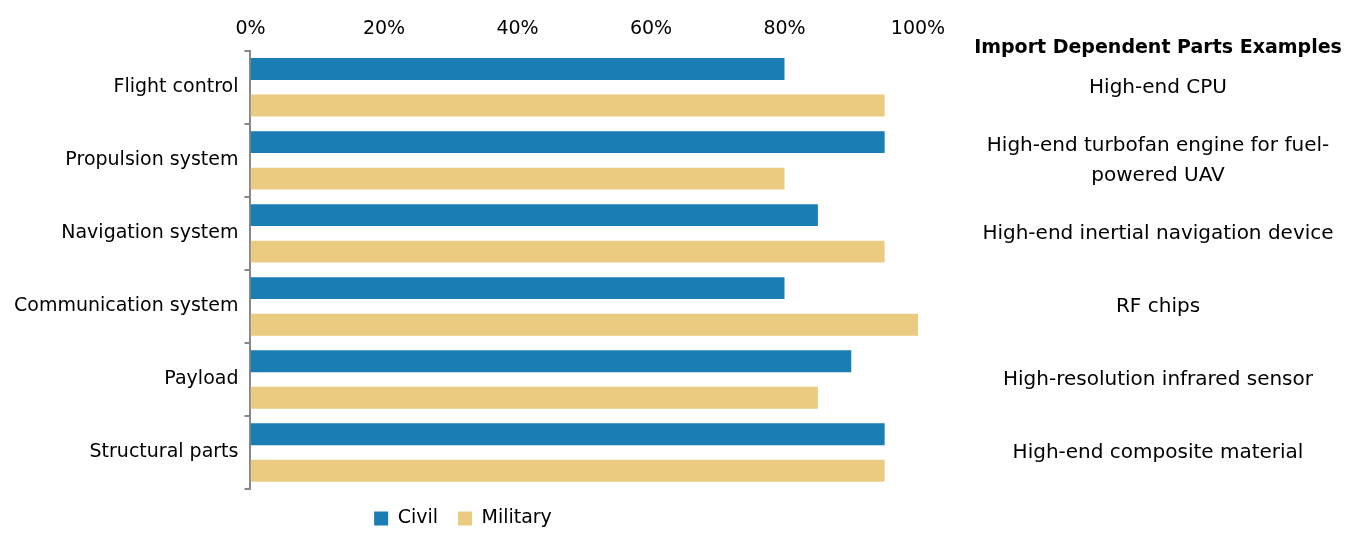 The height and width of the screenshot is (542, 1366). What do you see at coordinates (1158, 304) in the screenshot?
I see `text: RF chips` at bounding box center [1158, 304].